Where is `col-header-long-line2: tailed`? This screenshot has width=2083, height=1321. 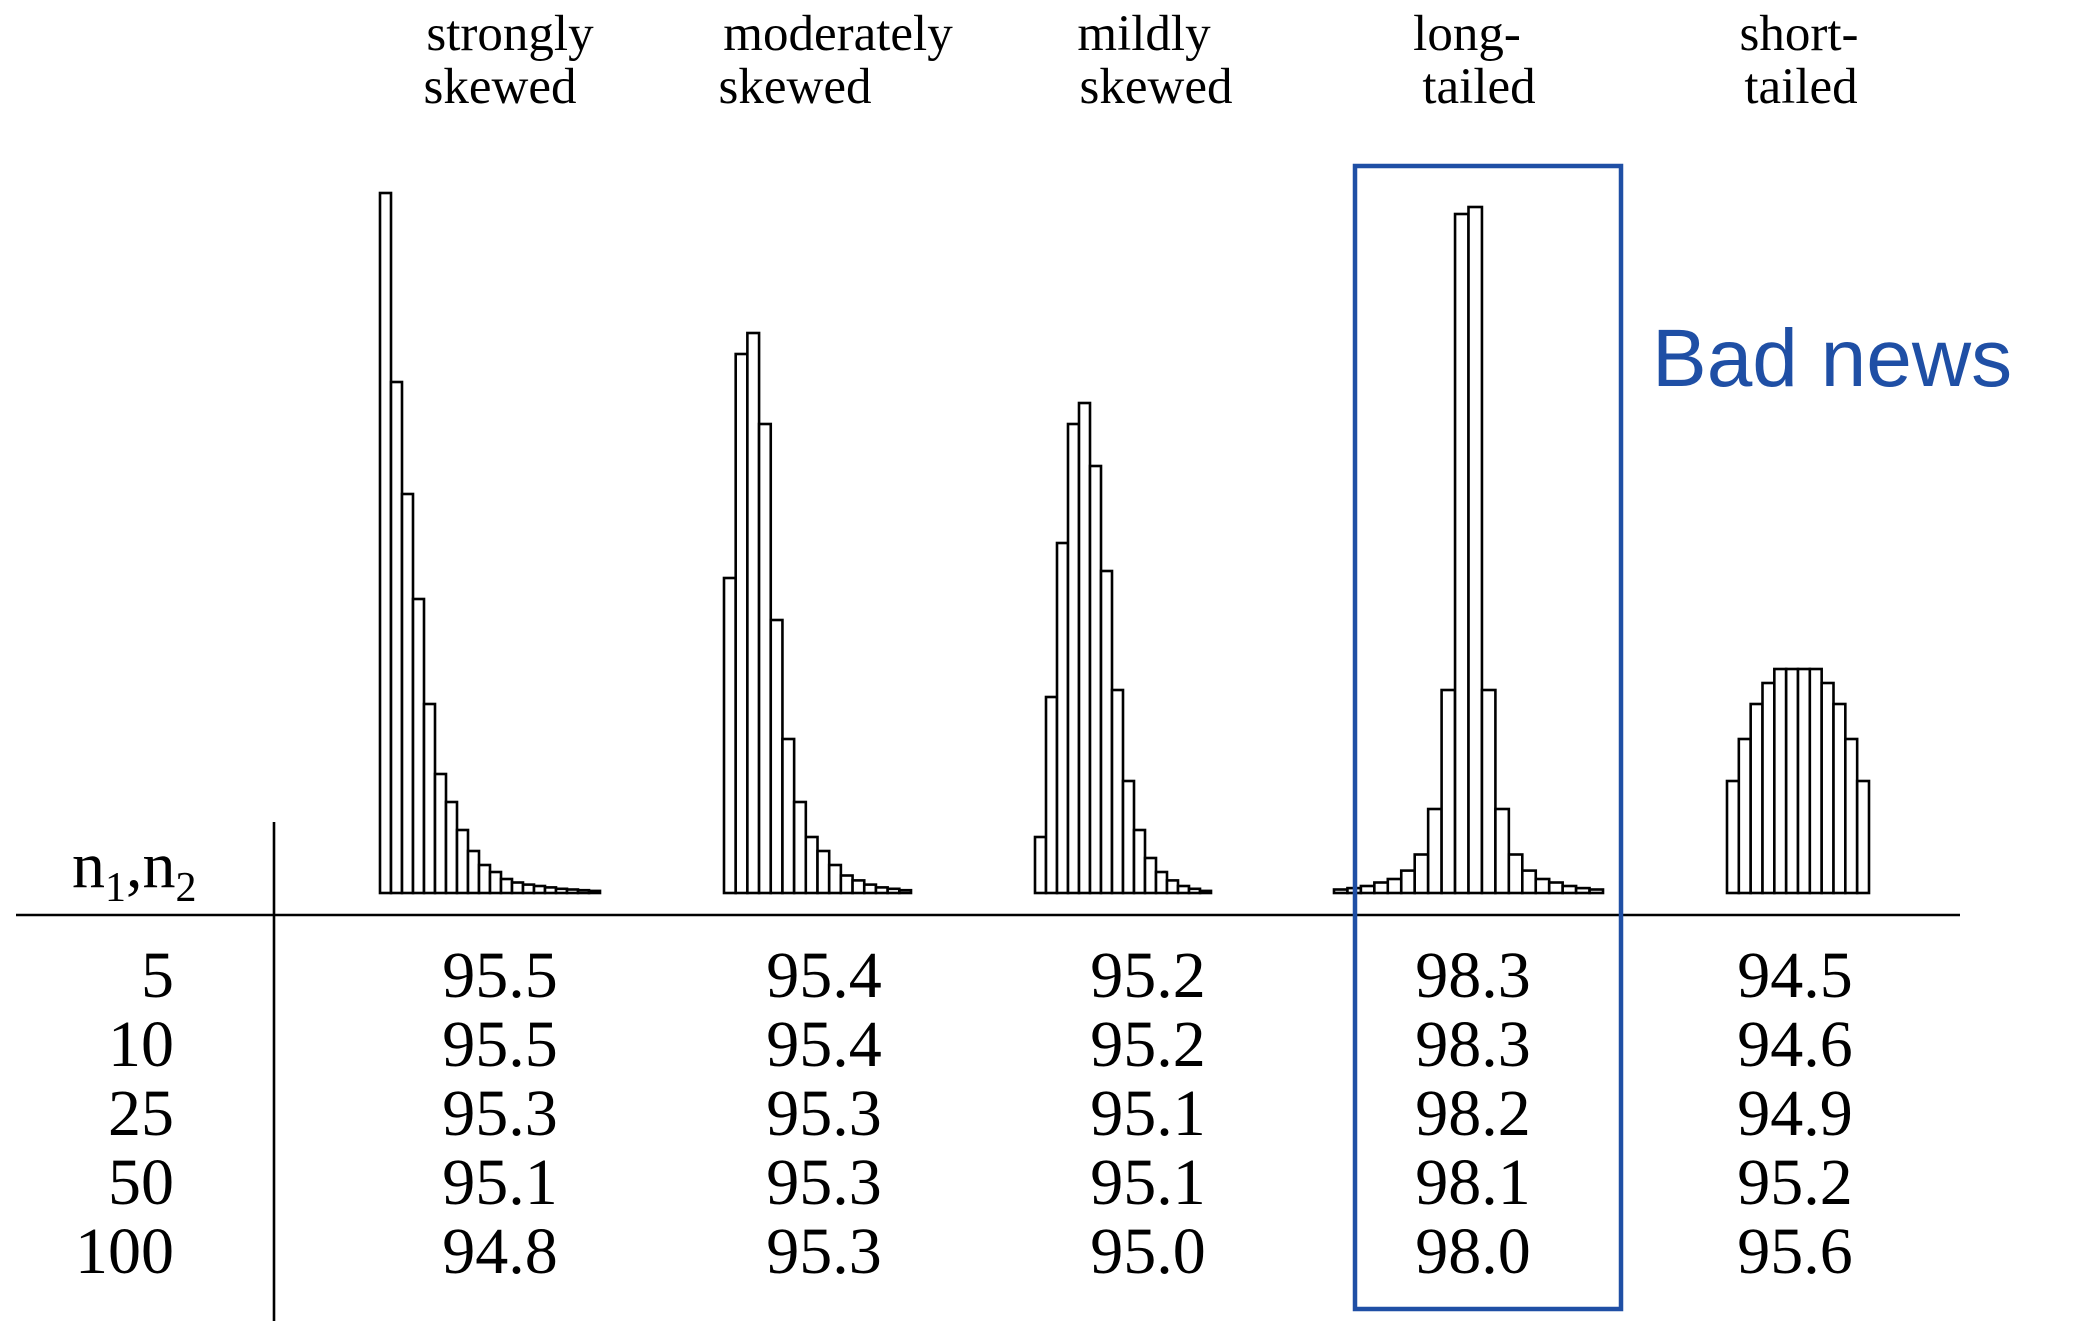 col-header-long-line2: tailed is located at coordinates (1478, 87).